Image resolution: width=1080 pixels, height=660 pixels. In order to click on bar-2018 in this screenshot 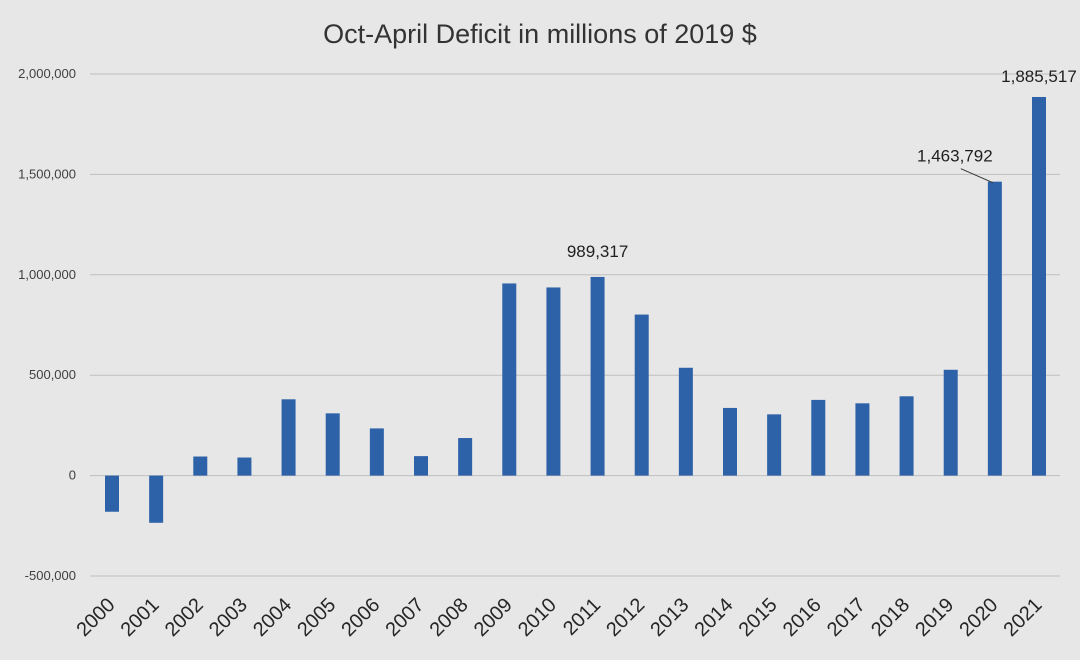, I will do `click(906, 436)`.